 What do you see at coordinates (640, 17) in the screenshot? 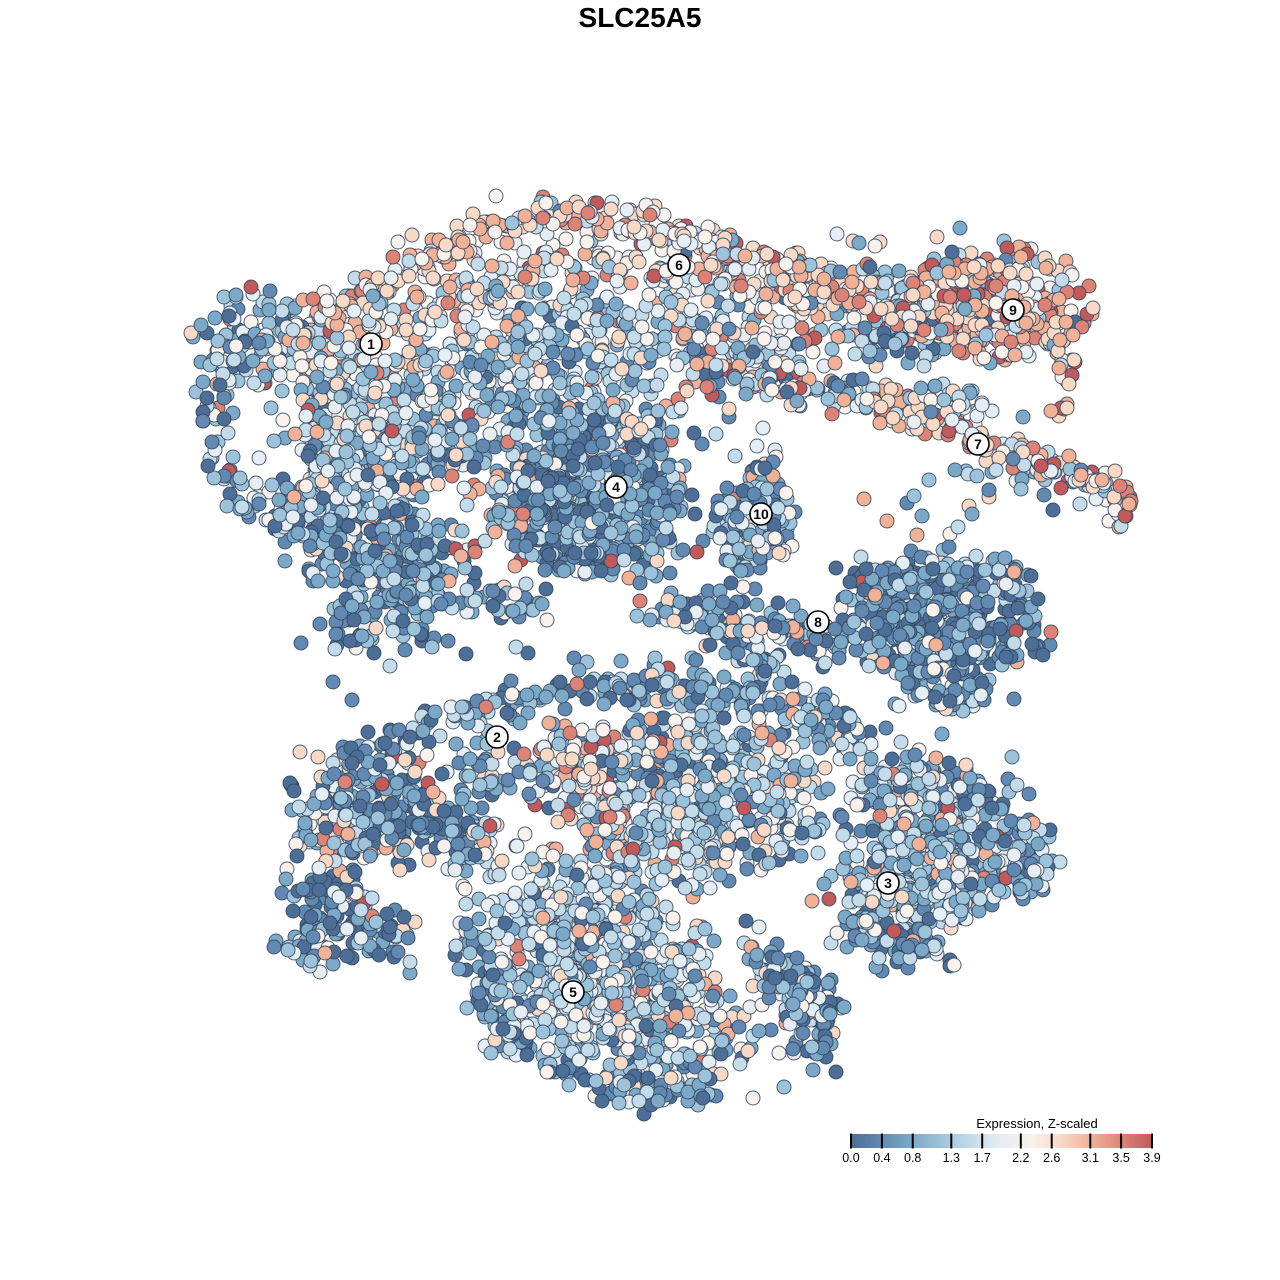
I see `svg-text: SLC25A5` at bounding box center [640, 17].